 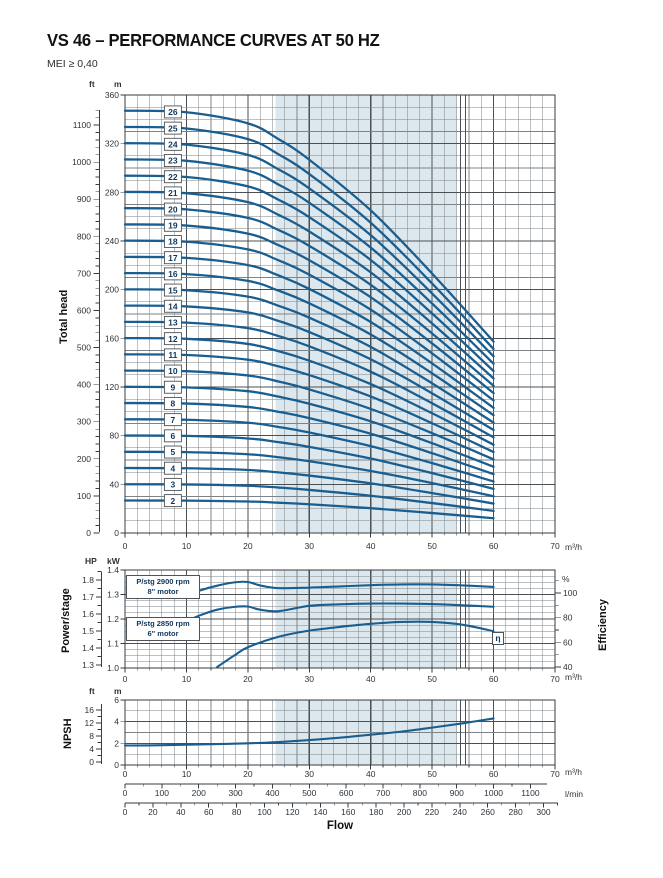 What do you see at coordinates (84, 459) in the screenshot?
I see `ft-tick-label: 200` at bounding box center [84, 459].